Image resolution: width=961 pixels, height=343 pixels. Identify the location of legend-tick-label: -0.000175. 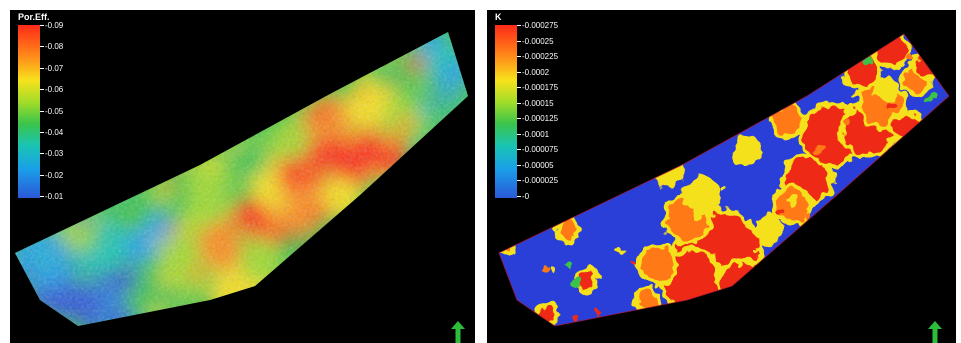
(540, 88).